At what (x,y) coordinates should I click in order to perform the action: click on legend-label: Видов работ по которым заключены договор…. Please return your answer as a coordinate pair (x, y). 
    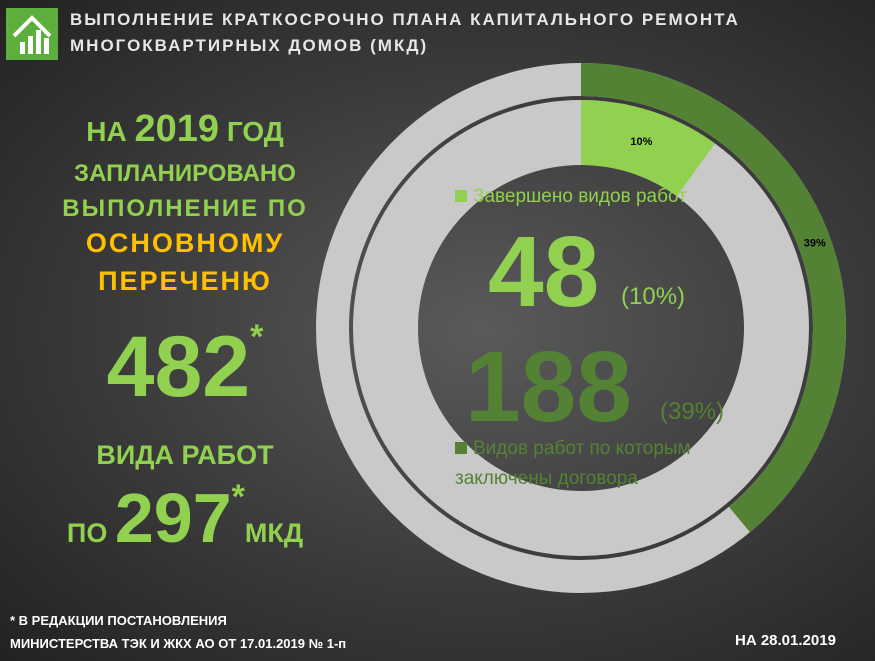
    Looking at the image, I should click on (573, 463).